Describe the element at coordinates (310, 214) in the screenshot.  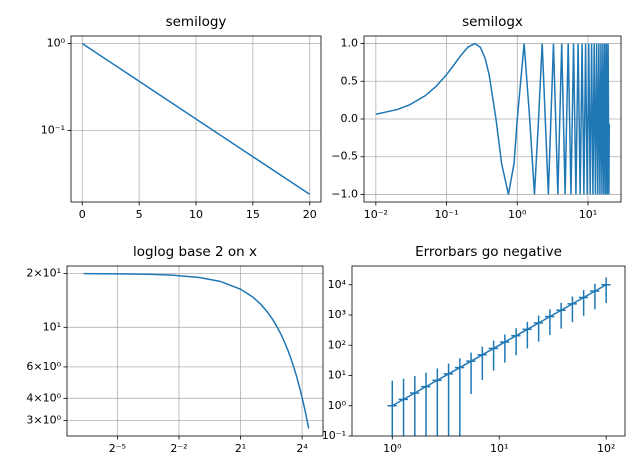
I see `x-tick-label: 20` at that location.